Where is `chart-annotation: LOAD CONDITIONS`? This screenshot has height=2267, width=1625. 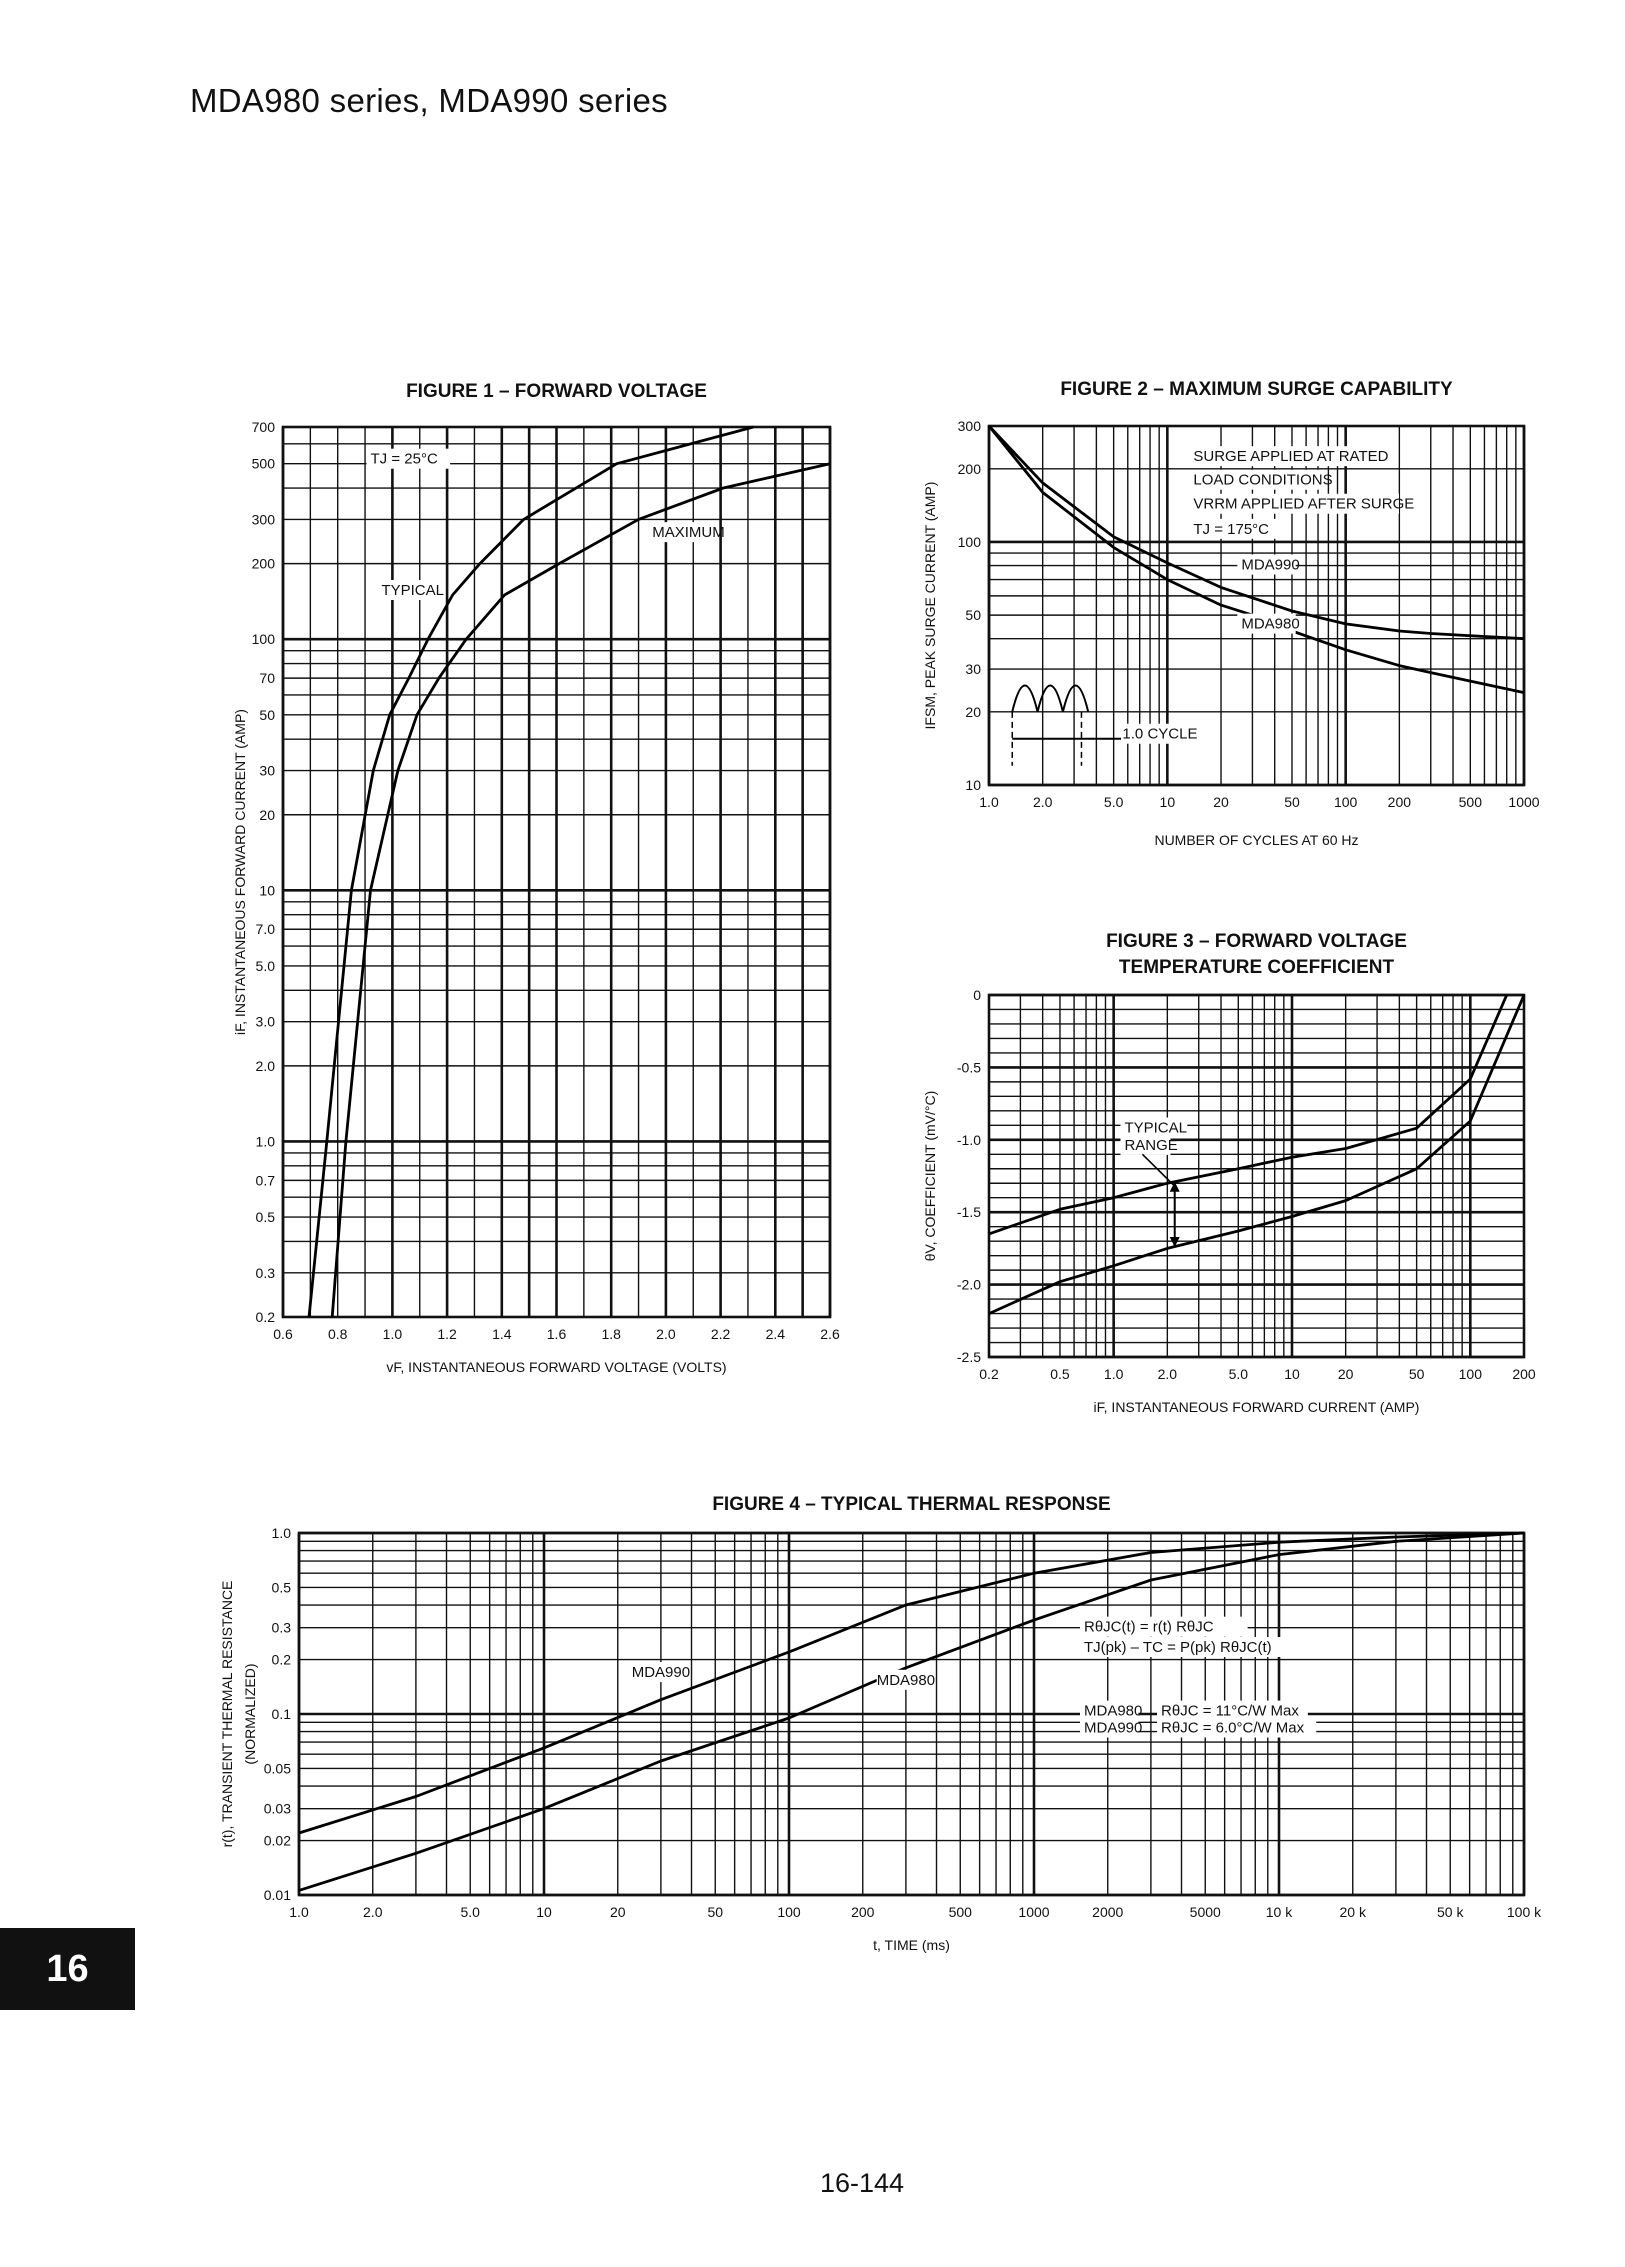 chart-annotation: LOAD CONDITIONS is located at coordinates (1262, 480).